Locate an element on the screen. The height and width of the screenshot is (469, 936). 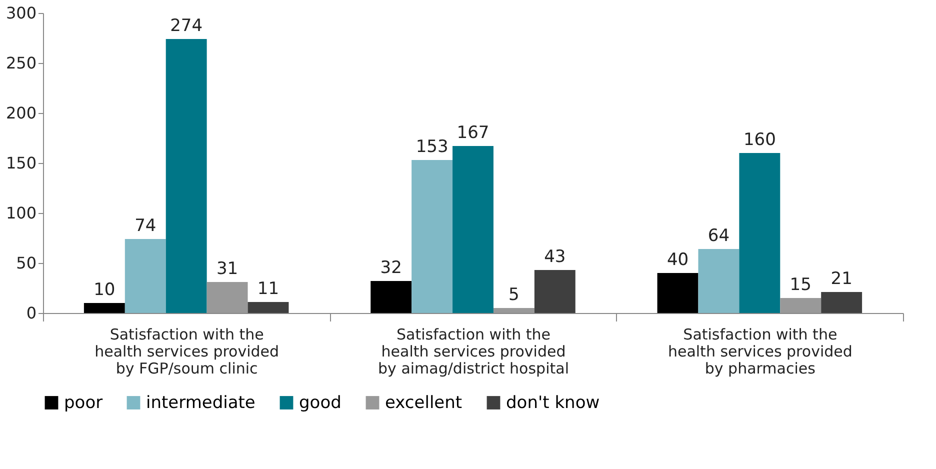
legend-label: excellent is located at coordinates (423, 402).